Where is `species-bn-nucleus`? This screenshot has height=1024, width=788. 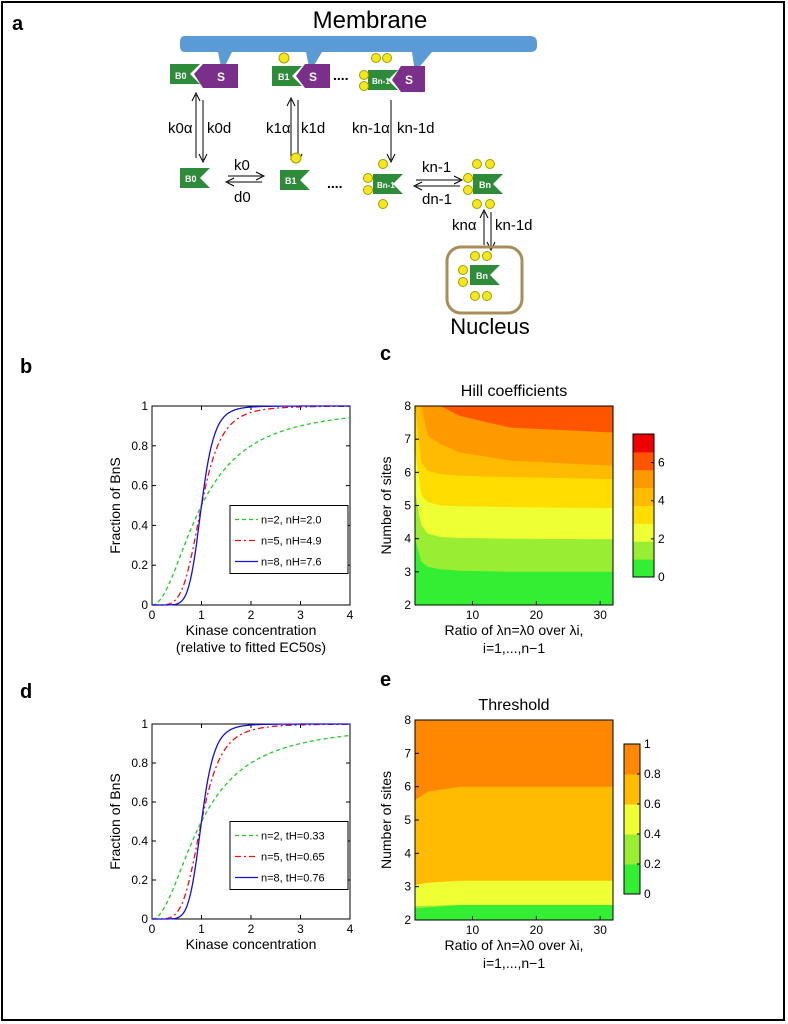
species-bn-nucleus is located at coordinates (485, 275).